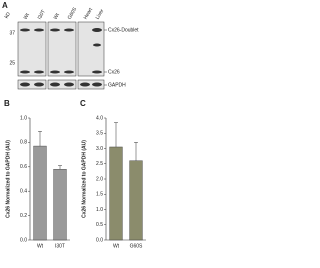 The width and height of the screenshot is (320, 268). What do you see at coordinates (60, 246) in the screenshot?
I see `x-tick-label: I30T` at bounding box center [60, 246].